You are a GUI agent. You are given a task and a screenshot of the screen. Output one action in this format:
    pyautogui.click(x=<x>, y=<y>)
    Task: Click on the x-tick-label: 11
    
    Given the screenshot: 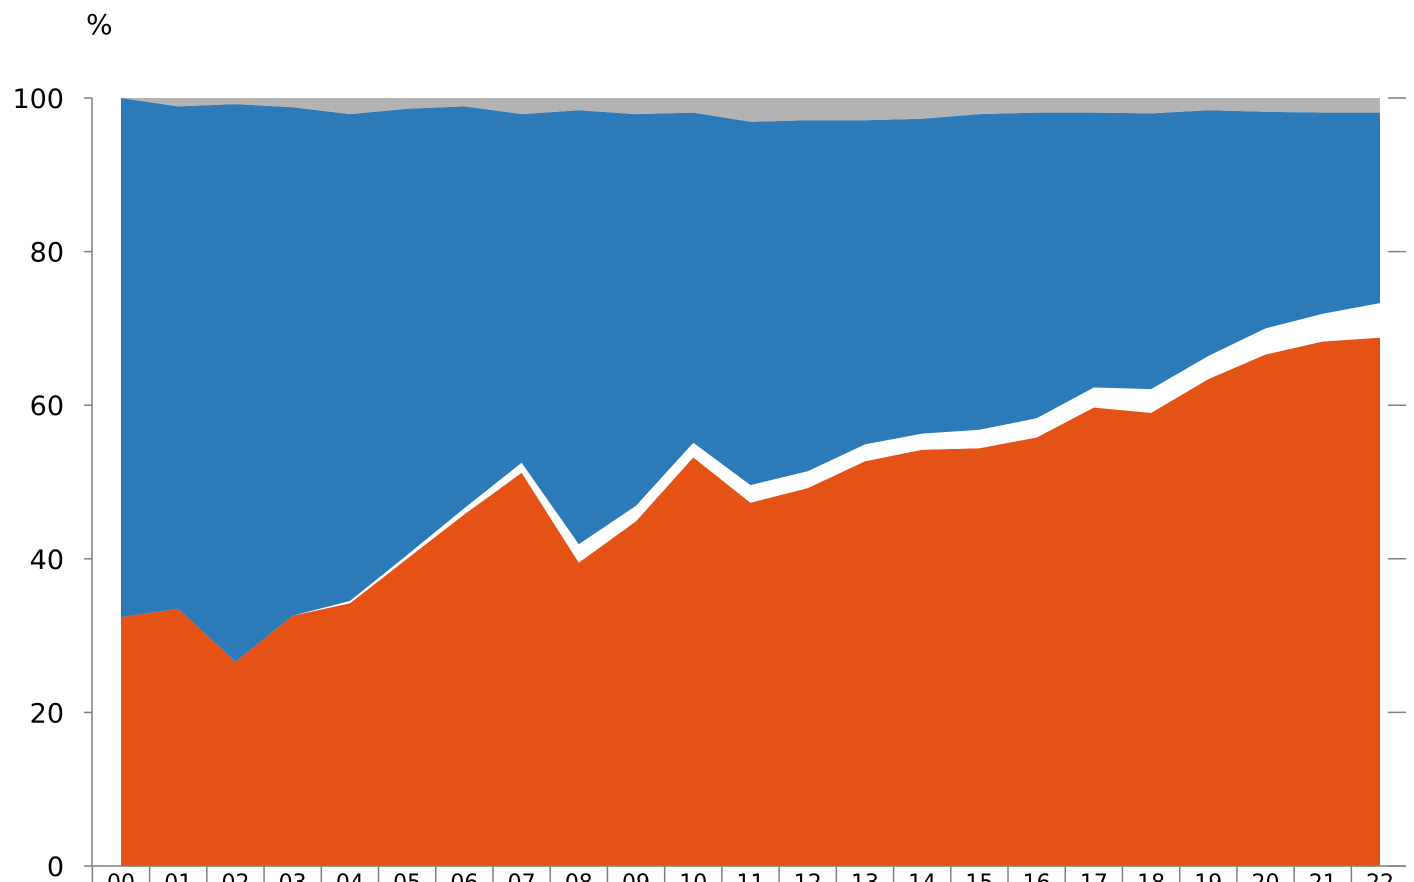 What is the action you would take?
    pyautogui.click(x=751, y=876)
    